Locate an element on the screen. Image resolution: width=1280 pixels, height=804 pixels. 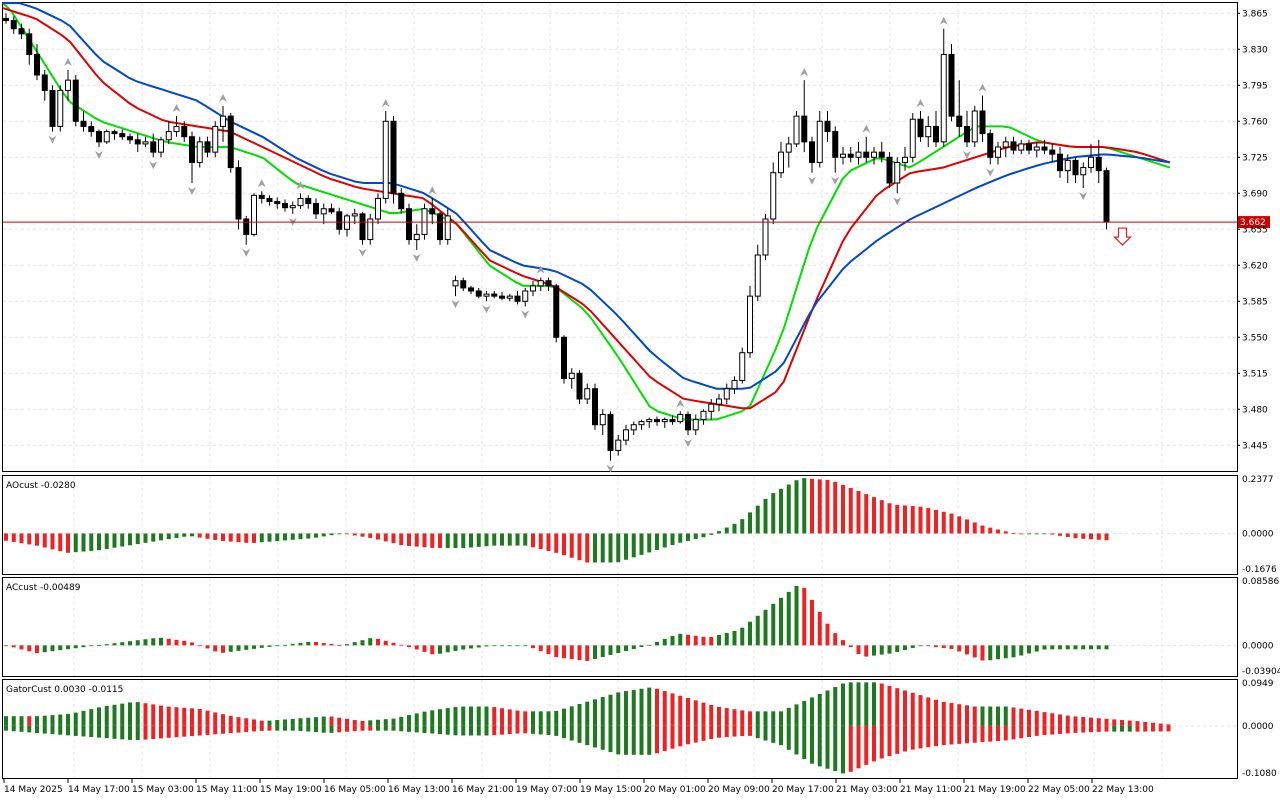
indicator-tick-label: -0.1676 is located at coordinates (1259, 570).